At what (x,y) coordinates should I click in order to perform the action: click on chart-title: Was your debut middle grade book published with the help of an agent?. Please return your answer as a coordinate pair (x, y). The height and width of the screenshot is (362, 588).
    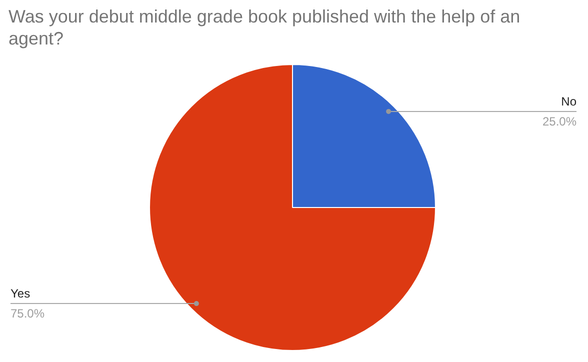
    Looking at the image, I should click on (264, 27).